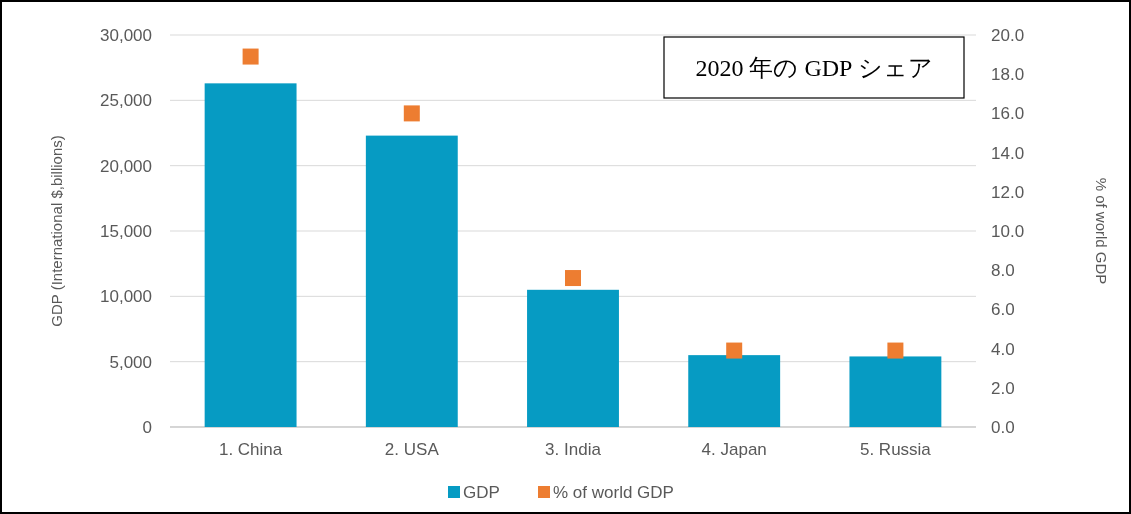 Image resolution: width=1131 pixels, height=514 pixels. I want to click on legend-label: GDP, so click(481, 492).